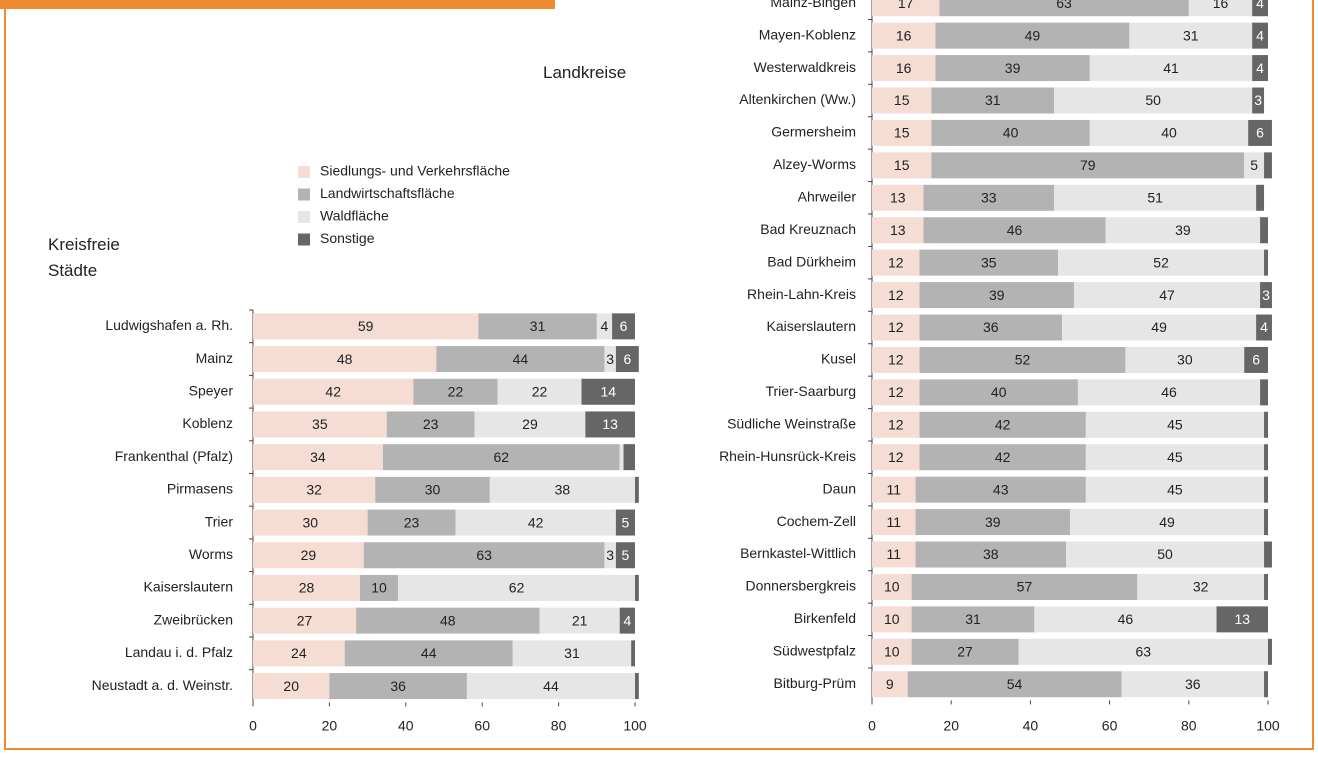 The height and width of the screenshot is (757, 1318). Describe the element at coordinates (311, 522) in the screenshot. I see `value-label: 30` at that location.